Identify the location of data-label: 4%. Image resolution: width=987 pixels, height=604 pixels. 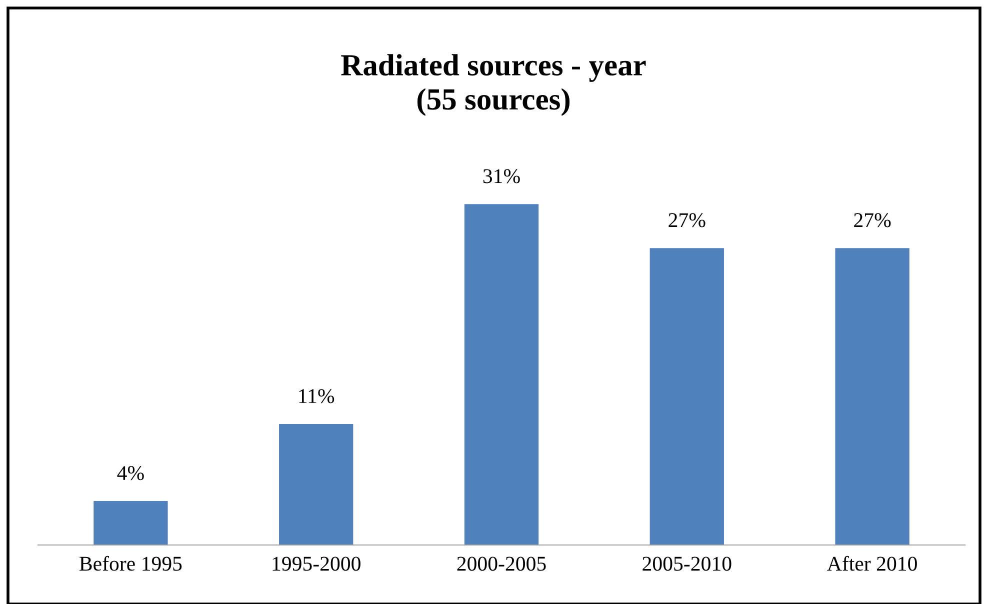
(130, 473).